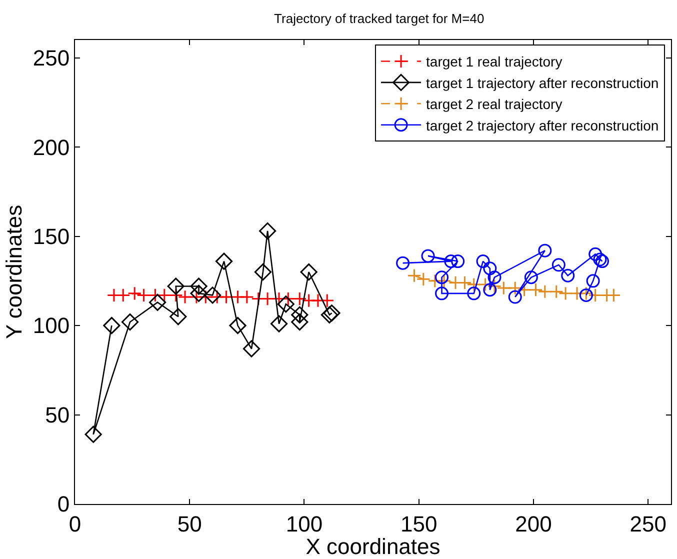 This screenshot has width=677, height=559. What do you see at coordinates (51, 58) in the screenshot?
I see `y-tick-label: 250` at bounding box center [51, 58].